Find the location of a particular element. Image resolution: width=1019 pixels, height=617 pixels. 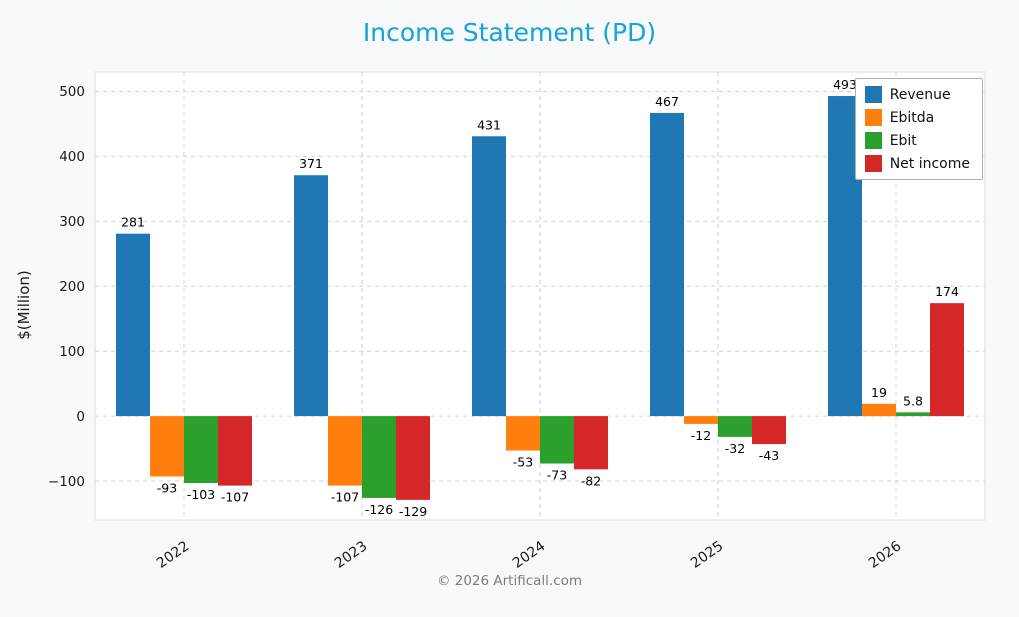

x-tick-label-2023: 2023 is located at coordinates (351, 555).